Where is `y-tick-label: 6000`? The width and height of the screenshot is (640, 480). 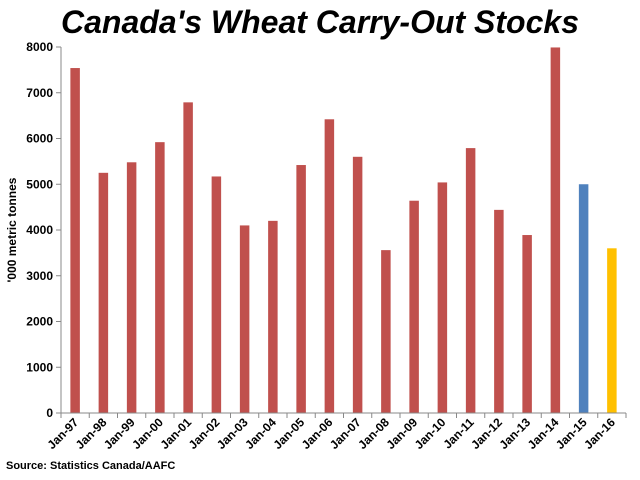
y-tick-label: 6000 is located at coordinates (39, 139).